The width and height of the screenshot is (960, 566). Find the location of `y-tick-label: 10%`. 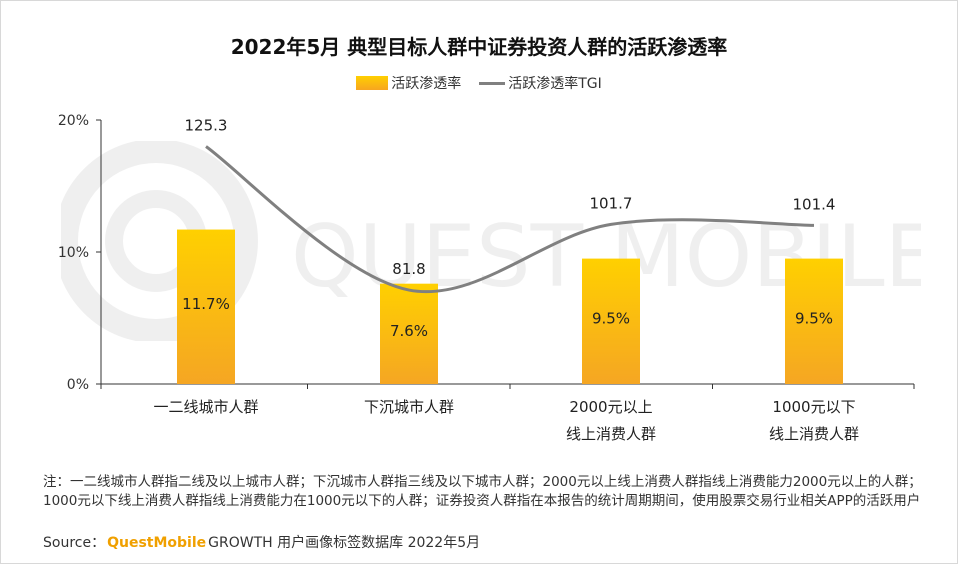

y-tick-label: 10% is located at coordinates (73, 253).